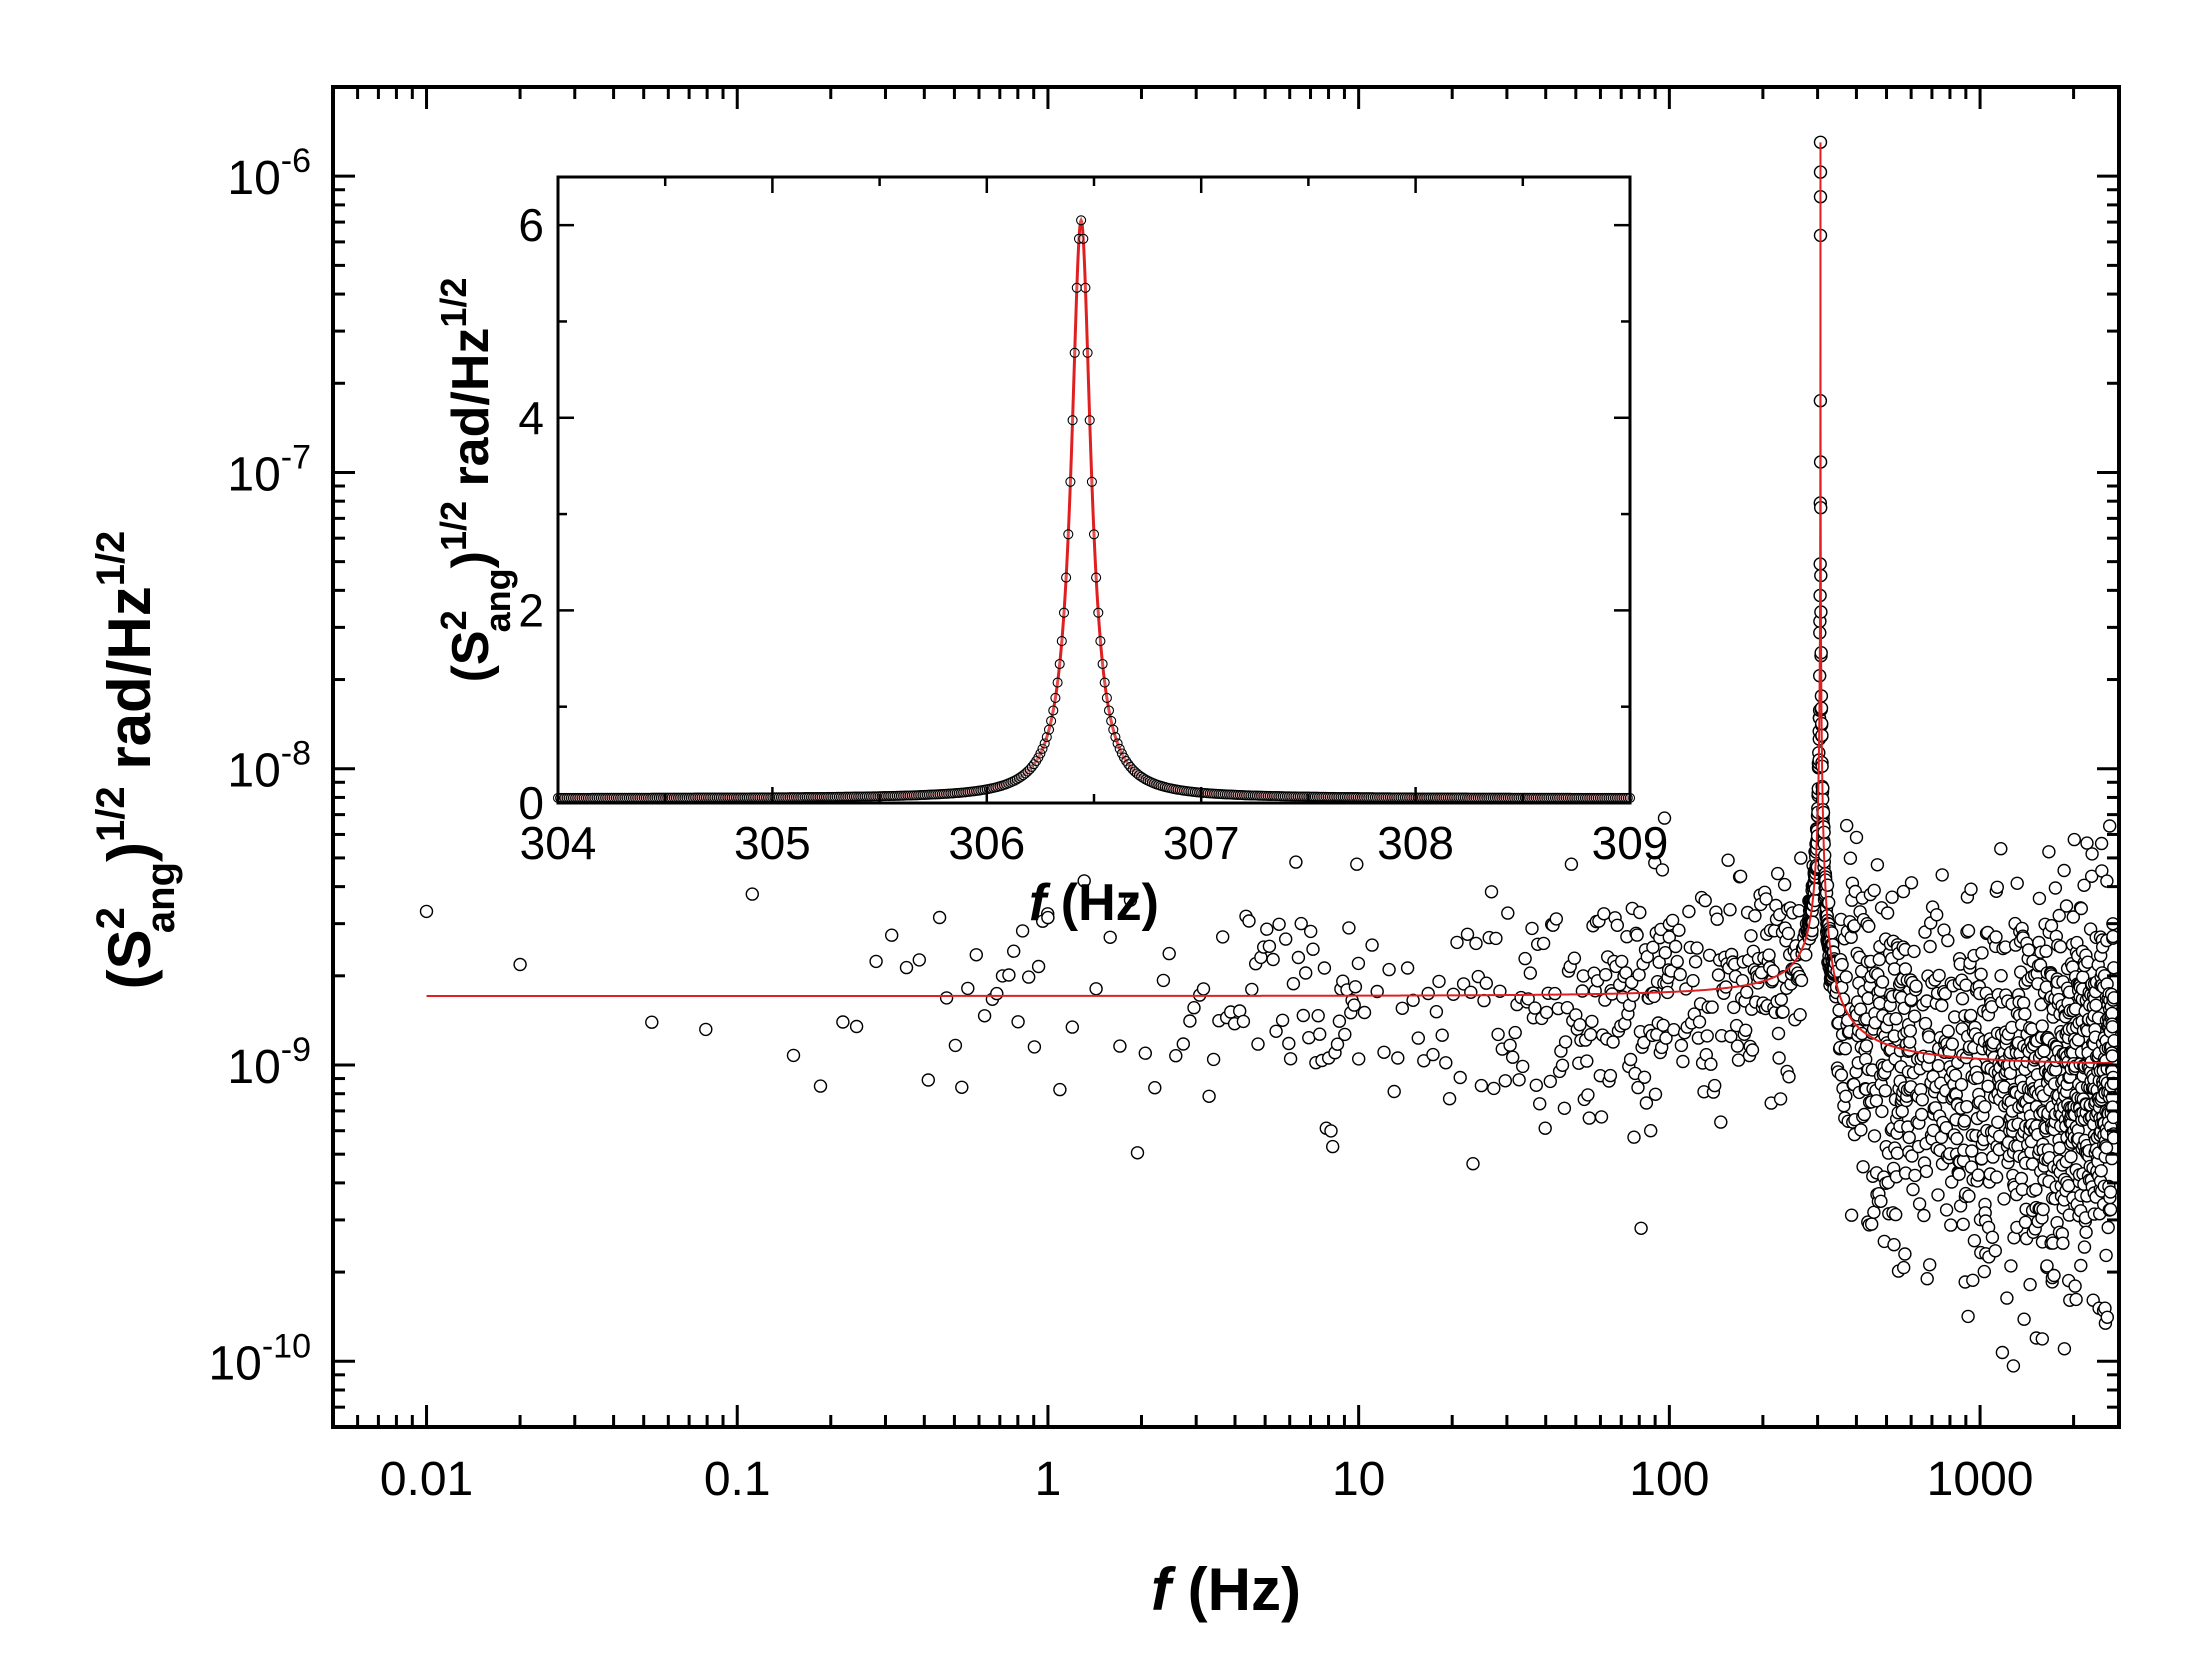 Image resolution: width=2192 pixels, height=1656 pixels. I want to click on main-y-tick-label: 10⁻⁶, so click(269, 173).